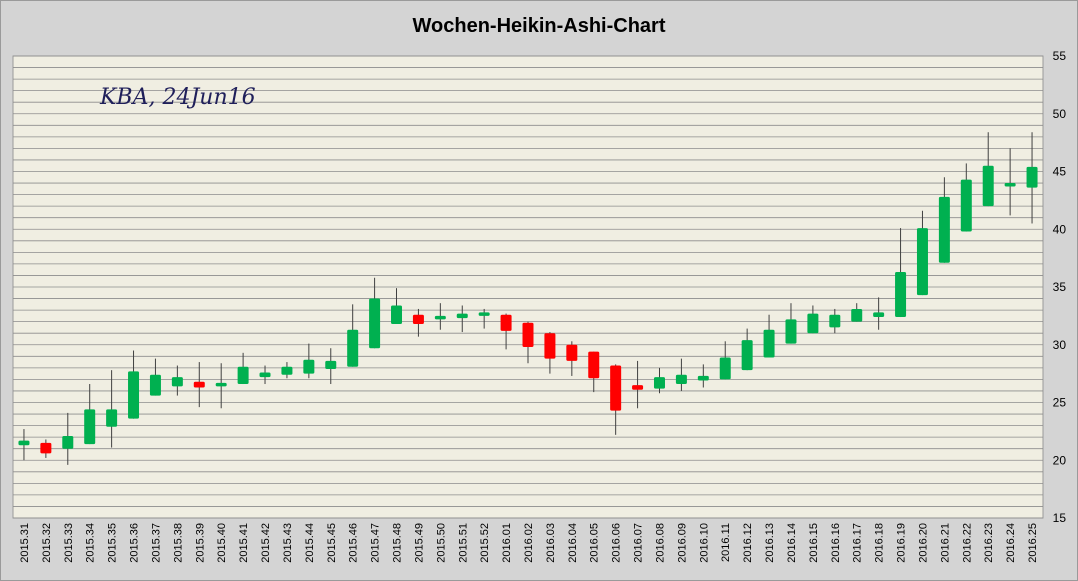  What do you see at coordinates (47, 543) in the screenshot?
I see `x-tick-label: 2015.32` at bounding box center [47, 543].